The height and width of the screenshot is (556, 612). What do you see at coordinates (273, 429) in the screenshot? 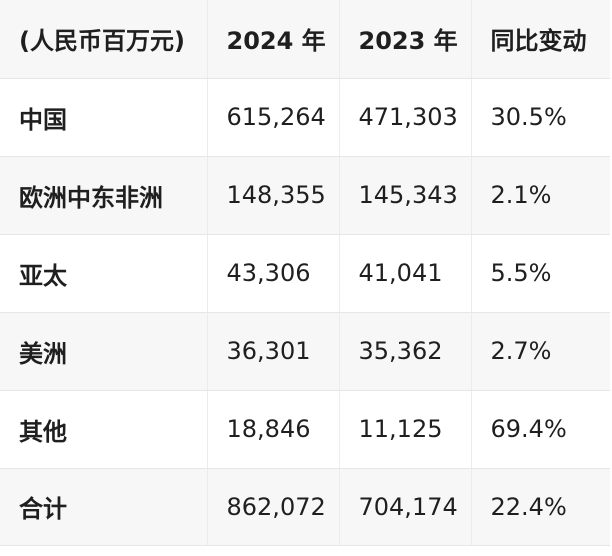
I see `value-2024-cell: 18,846` at bounding box center [273, 429].